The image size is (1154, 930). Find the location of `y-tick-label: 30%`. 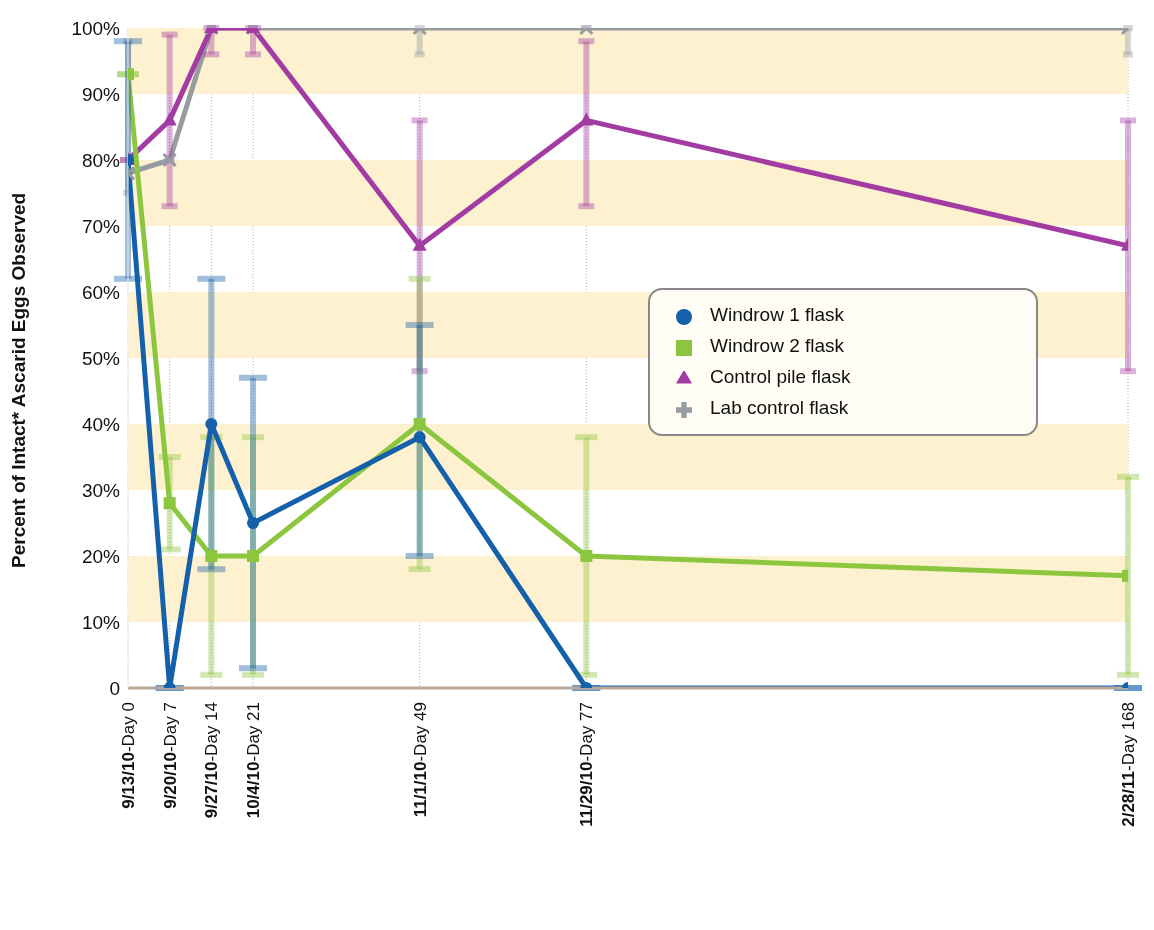

y-tick-label: 30% is located at coordinates (101, 490).